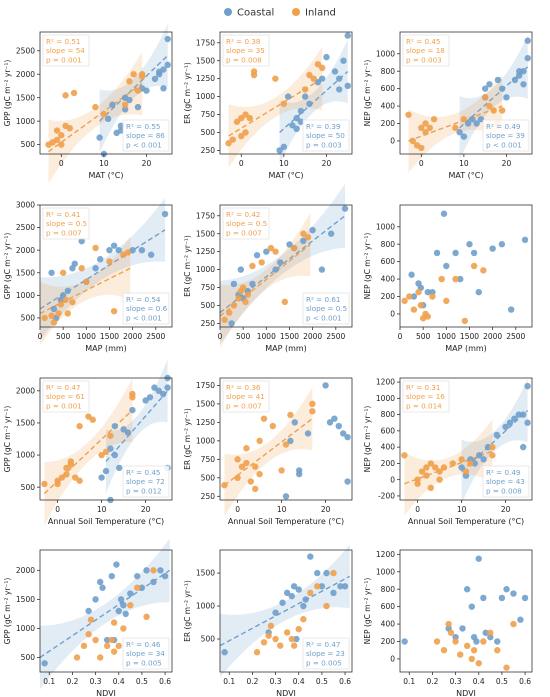 The height and width of the screenshot is (697, 550). I want to click on stat-box-inland, so click(246, 223).